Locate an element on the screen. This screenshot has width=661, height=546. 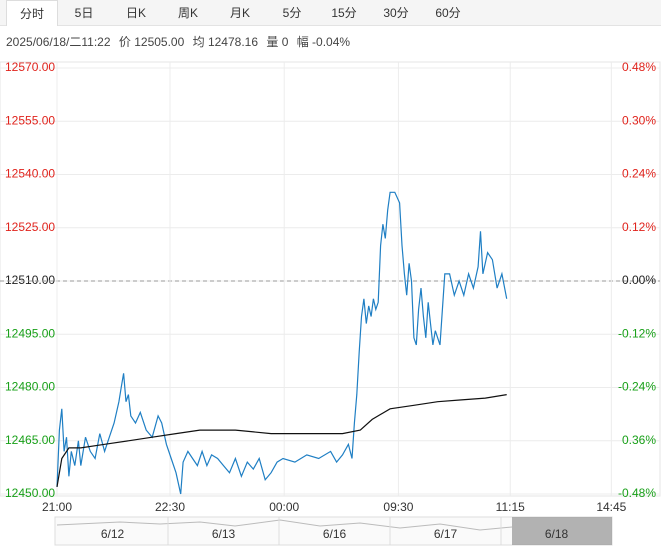
info-avg: 均 12478.16 is located at coordinates (225, 42).